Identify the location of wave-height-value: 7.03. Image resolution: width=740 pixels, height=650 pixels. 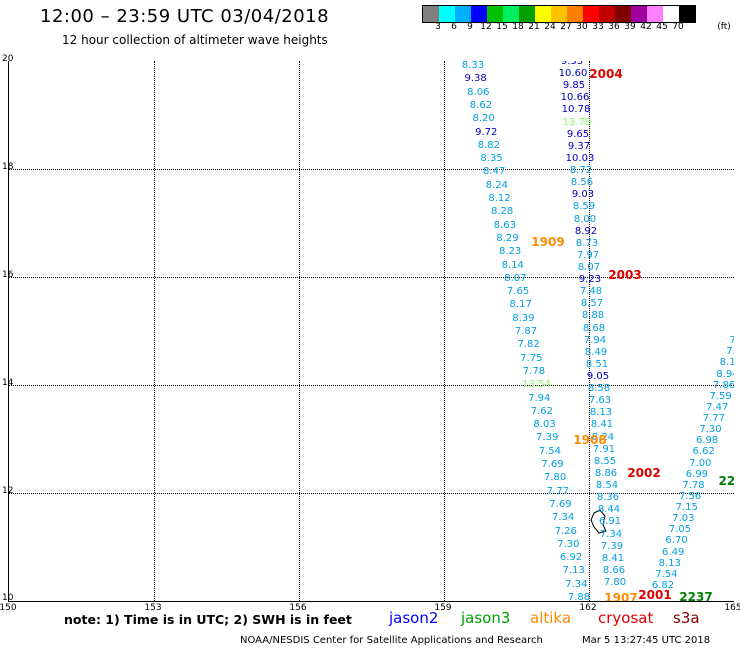
(683, 519).